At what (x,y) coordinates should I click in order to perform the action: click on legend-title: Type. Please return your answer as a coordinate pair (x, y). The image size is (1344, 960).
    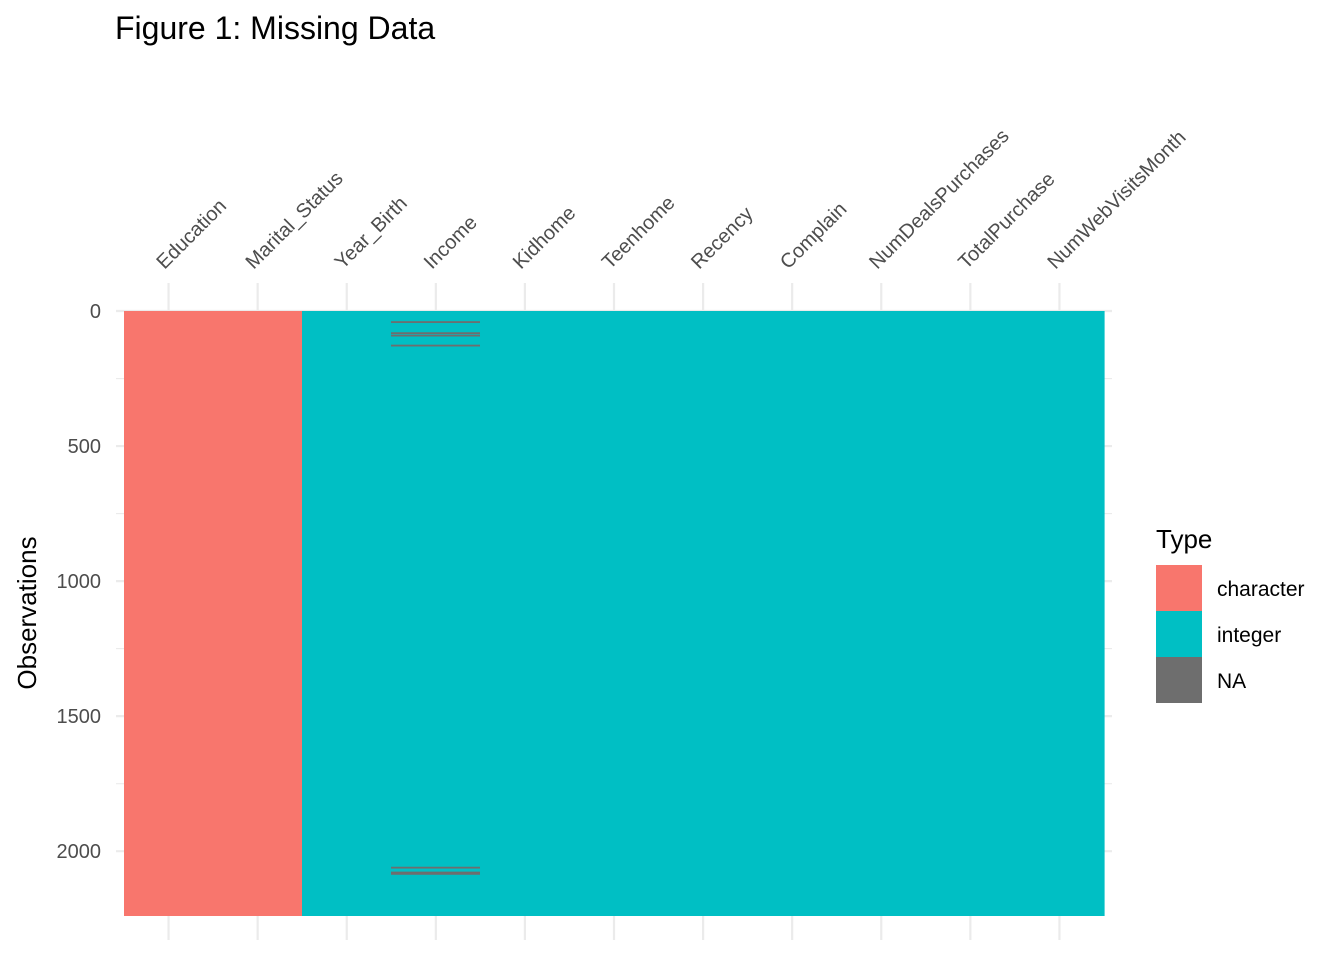
    Looking at the image, I should click on (1184, 539).